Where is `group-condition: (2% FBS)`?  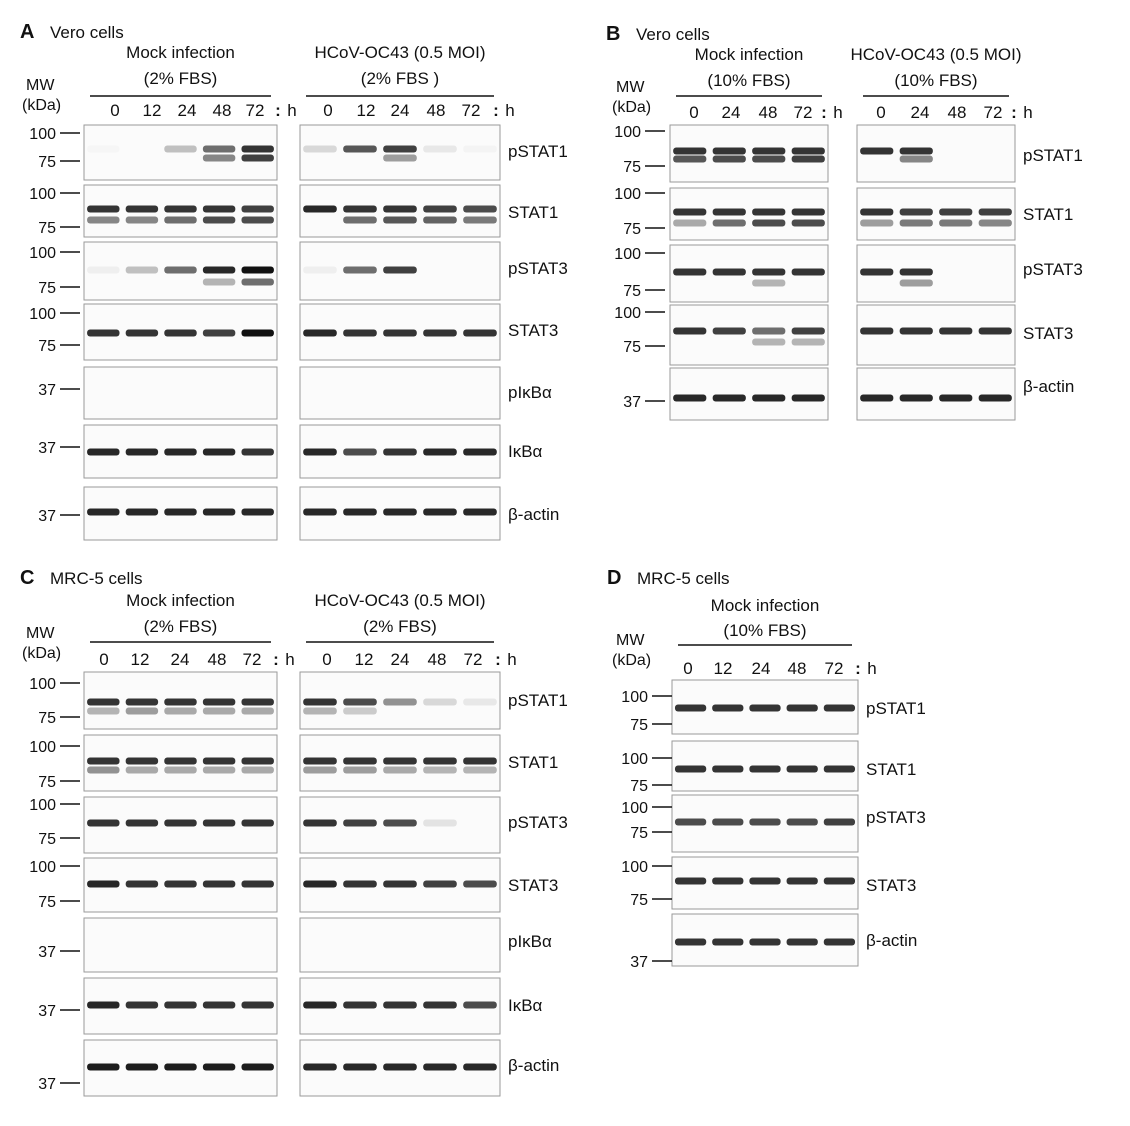
group-condition: (2% FBS) is located at coordinates (181, 78).